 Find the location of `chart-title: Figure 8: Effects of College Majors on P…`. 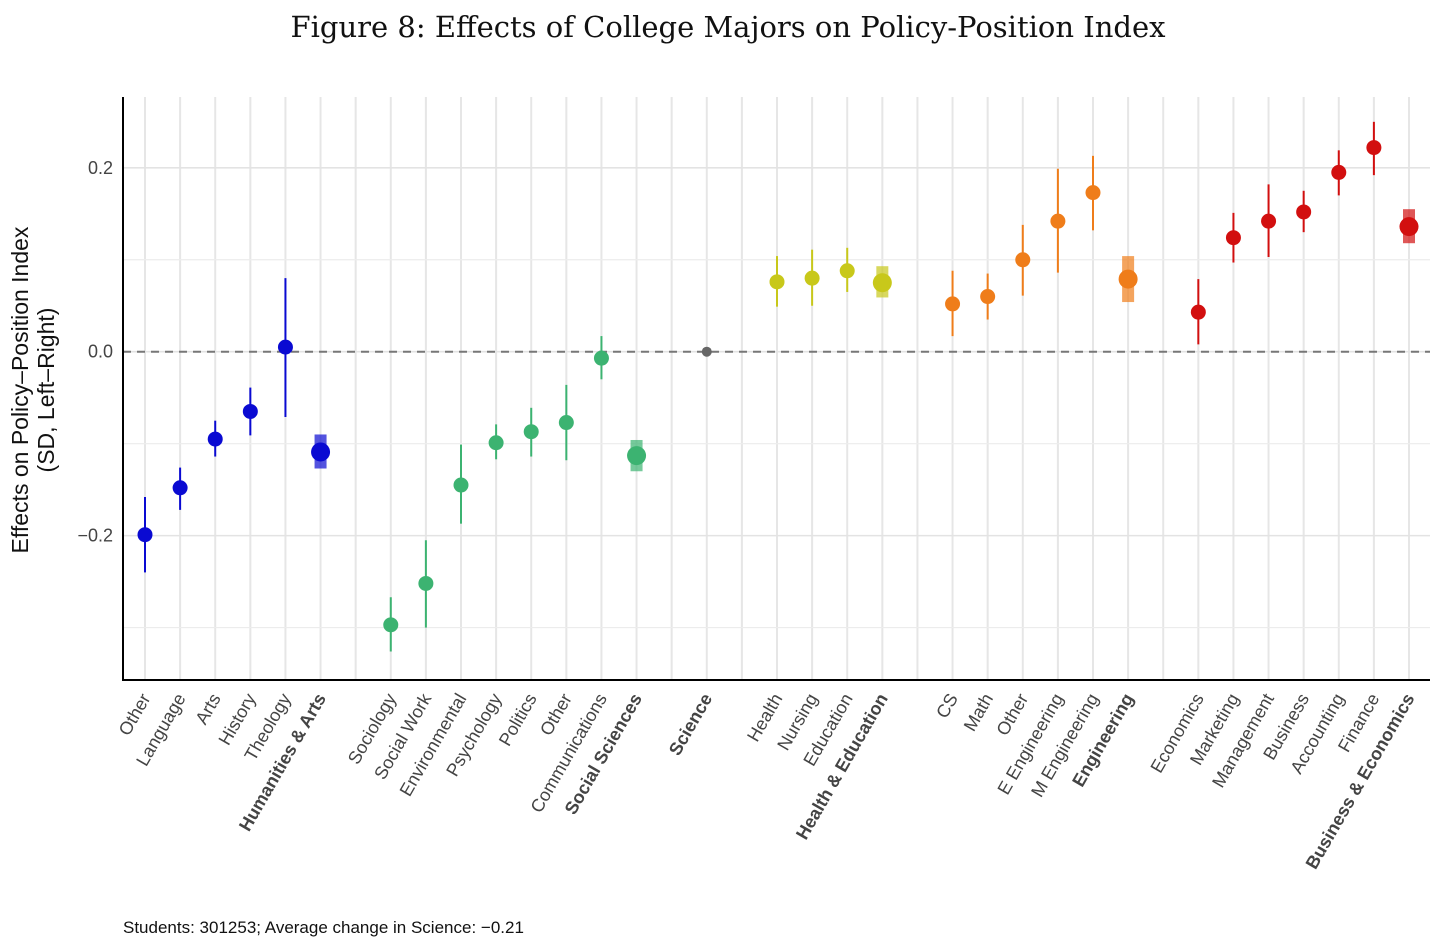

chart-title: Figure 8: Effects of College Majors on P… is located at coordinates (728, 27).